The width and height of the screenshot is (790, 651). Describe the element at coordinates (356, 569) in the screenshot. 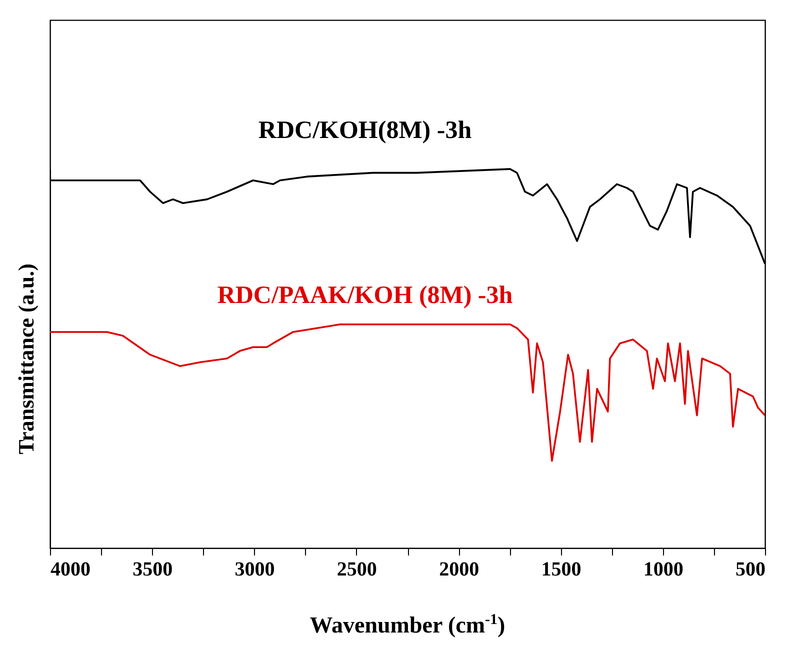

I see `x-tick-label: 2500` at that location.